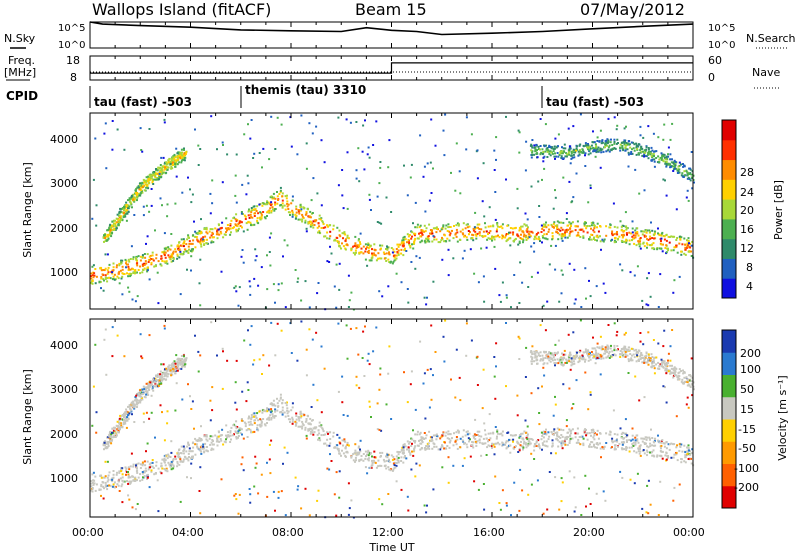  What do you see at coordinates (391, 9) in the screenshot?
I see `beam-label: Beam 15` at bounding box center [391, 9].